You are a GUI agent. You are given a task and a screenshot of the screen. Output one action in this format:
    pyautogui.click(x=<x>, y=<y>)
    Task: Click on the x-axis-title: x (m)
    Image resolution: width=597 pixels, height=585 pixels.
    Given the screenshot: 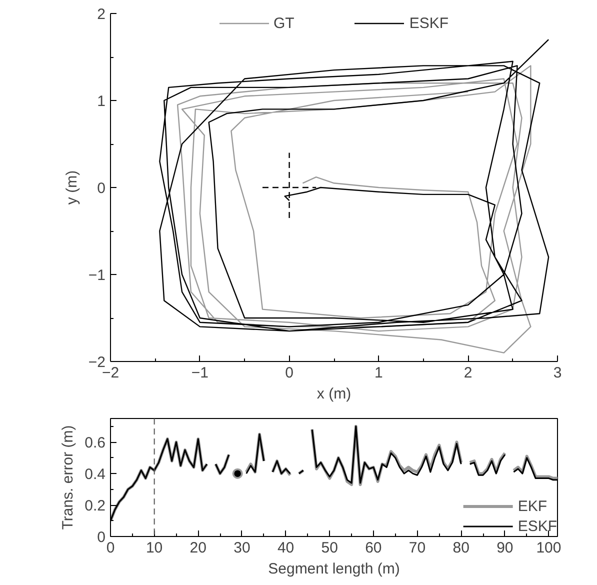 What is the action you would take?
    pyautogui.click(x=334, y=394)
    